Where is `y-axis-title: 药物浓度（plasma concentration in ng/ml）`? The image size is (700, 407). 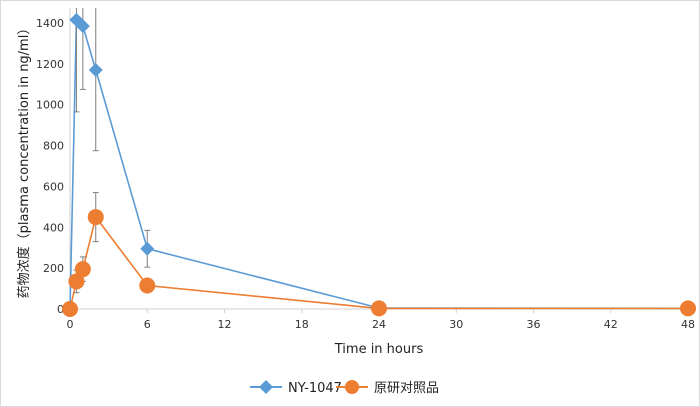 y-axis-title: 药物浓度（plasma concentration in ng/ml） is located at coordinates (24, 160).